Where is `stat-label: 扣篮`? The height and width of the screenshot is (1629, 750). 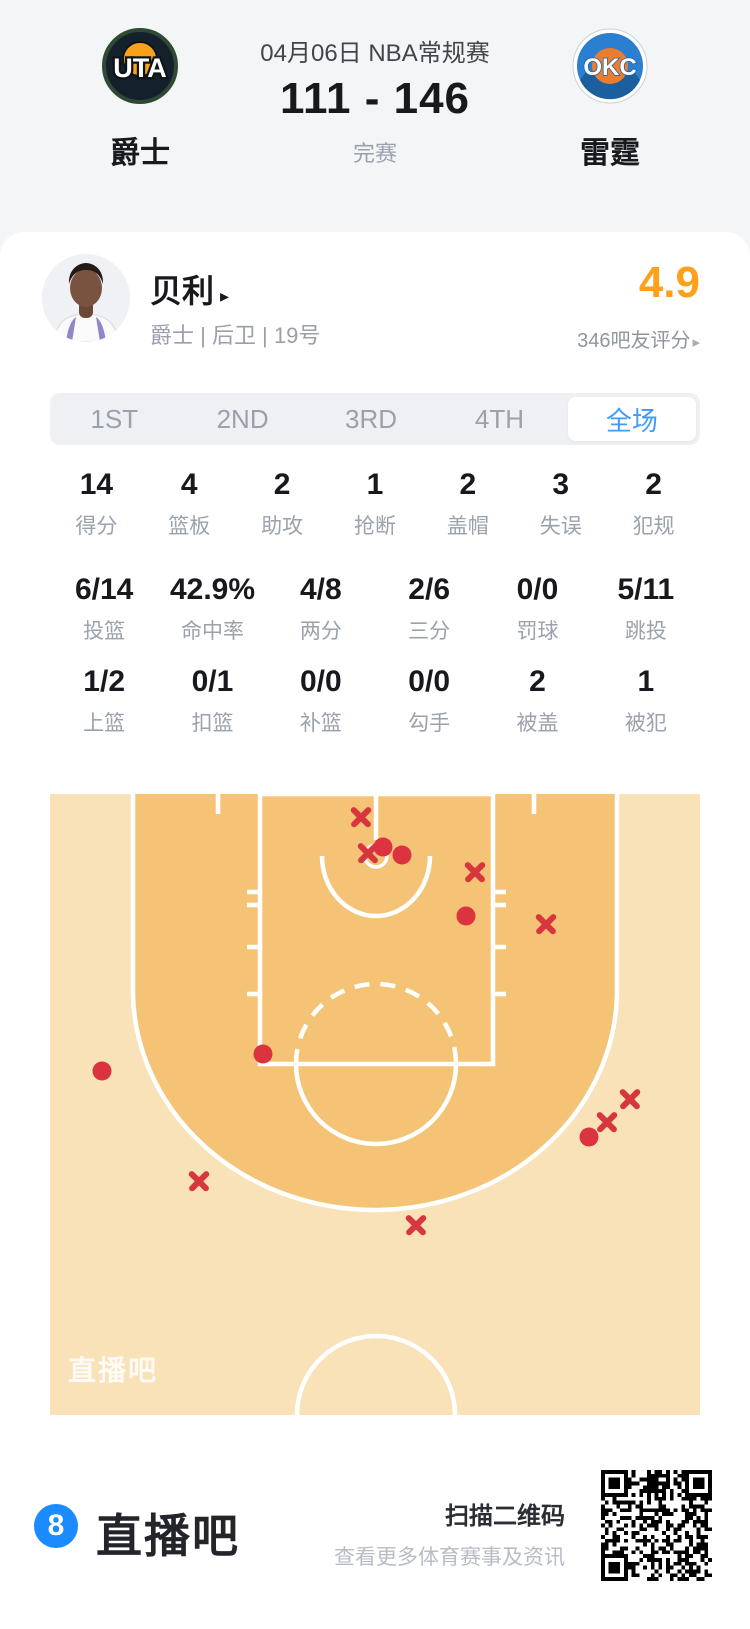
stat-label: 扣篮 is located at coordinates (212, 723).